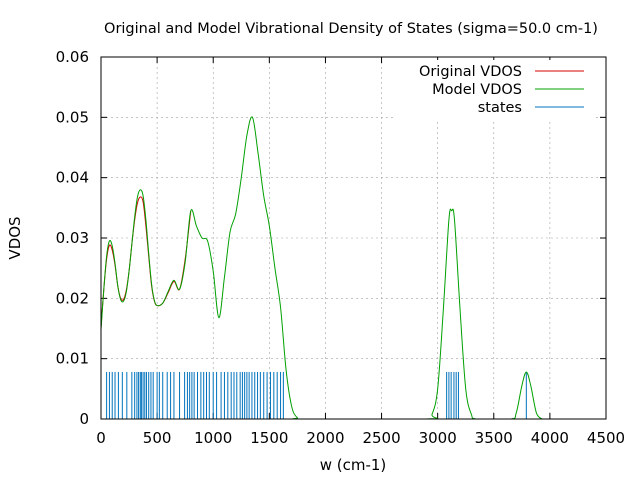 This screenshot has height=480, width=640. Describe the element at coordinates (157, 438) in the screenshot. I see `x-tick-label: 500` at that location.